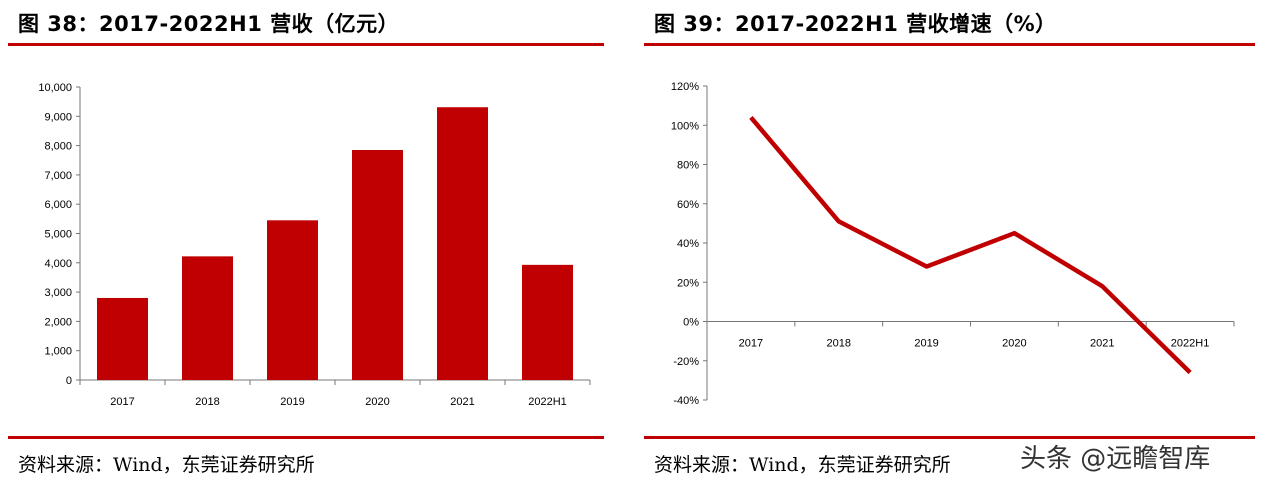  Describe the element at coordinates (55, 88) in the screenshot. I see `y-tick-label: 10,000` at that location.